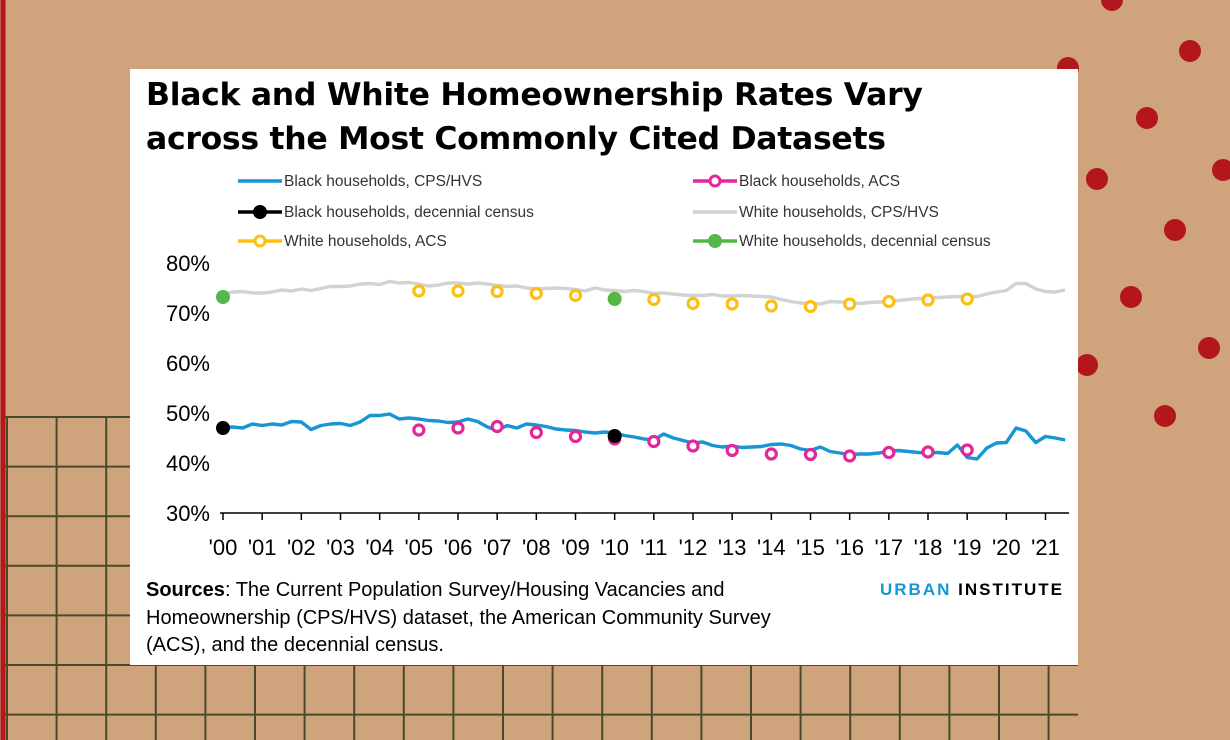  Describe the element at coordinates (1011, 589) in the screenshot. I see `logo-institute: INSTITUTE` at that location.